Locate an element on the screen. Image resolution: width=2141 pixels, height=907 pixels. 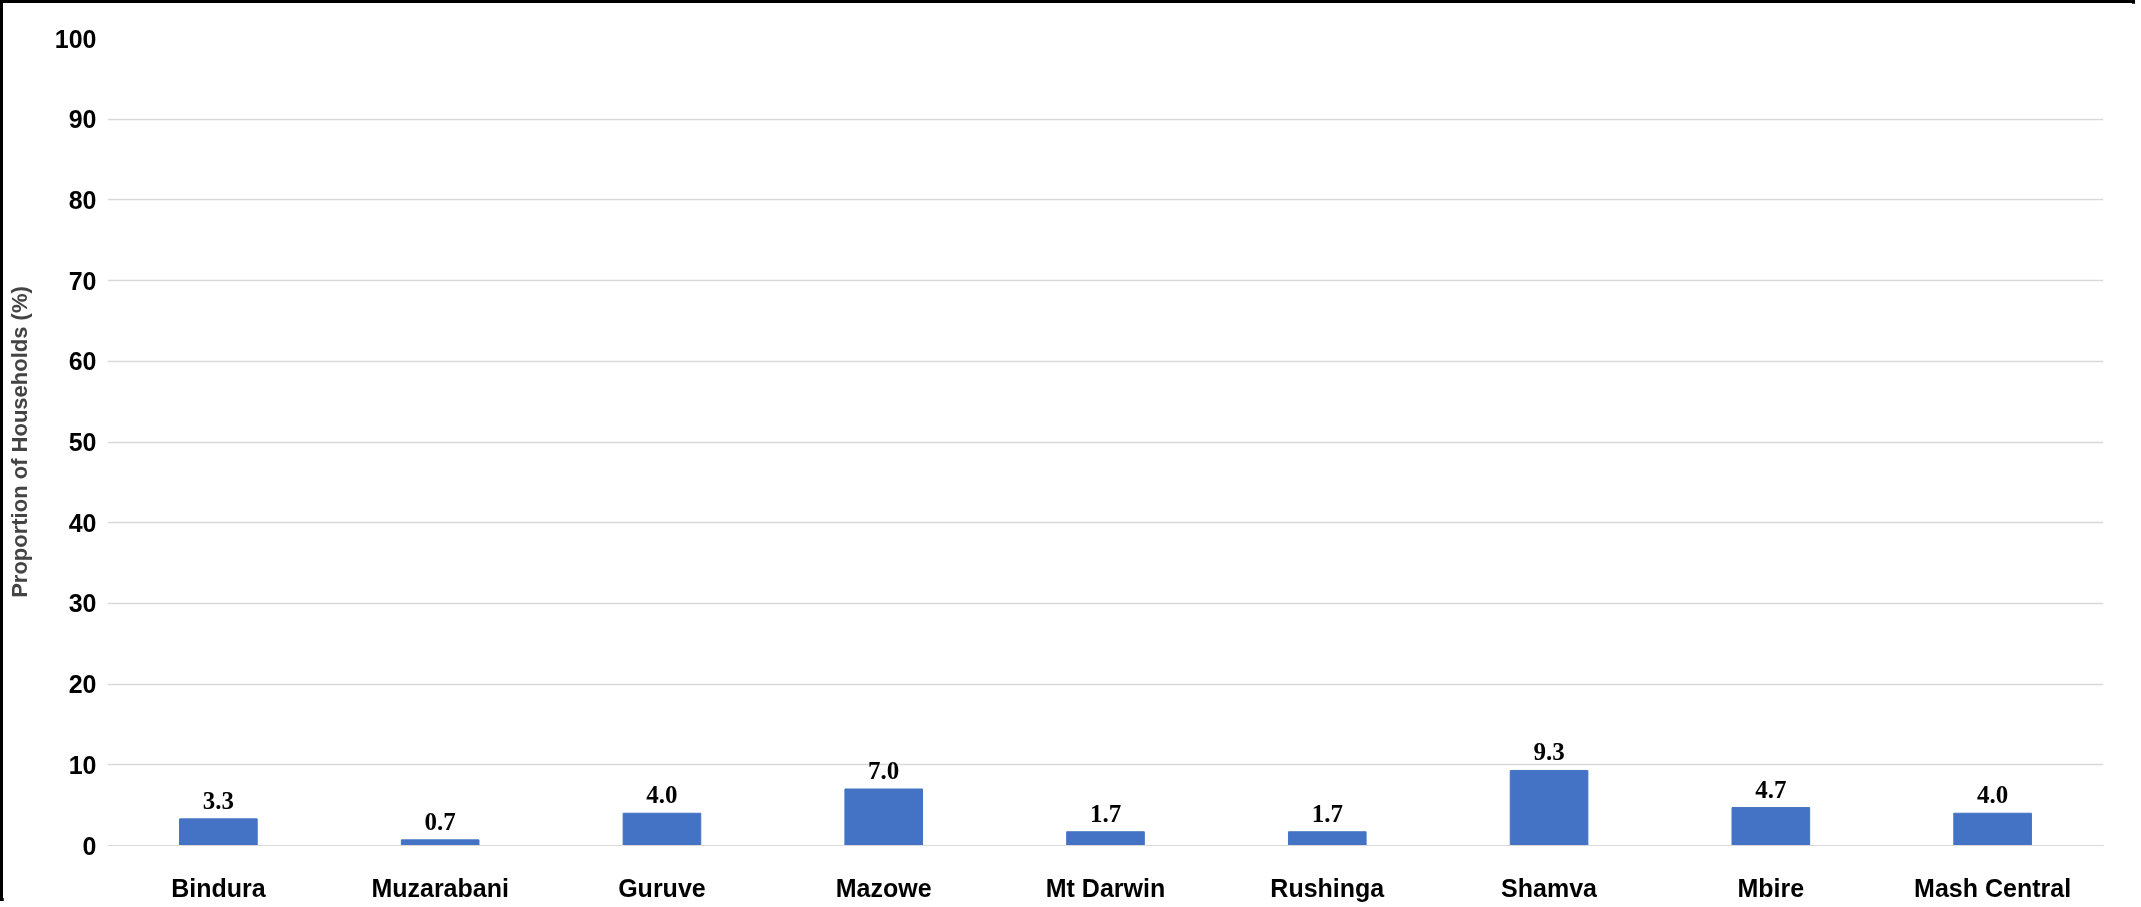
x-tick-label: Rushinga is located at coordinates (1328, 887).